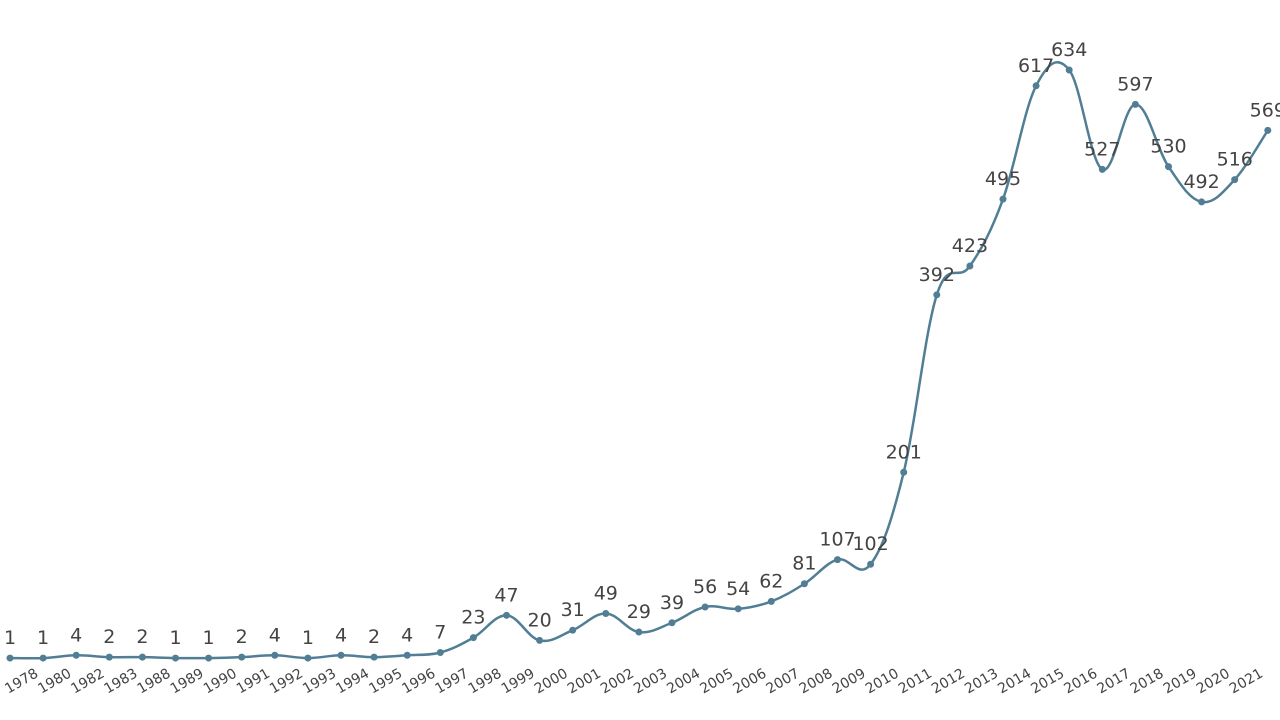 This screenshot has height=720, width=1280. What do you see at coordinates (837, 540) in the screenshot?
I see `data-label: 107` at bounding box center [837, 540].